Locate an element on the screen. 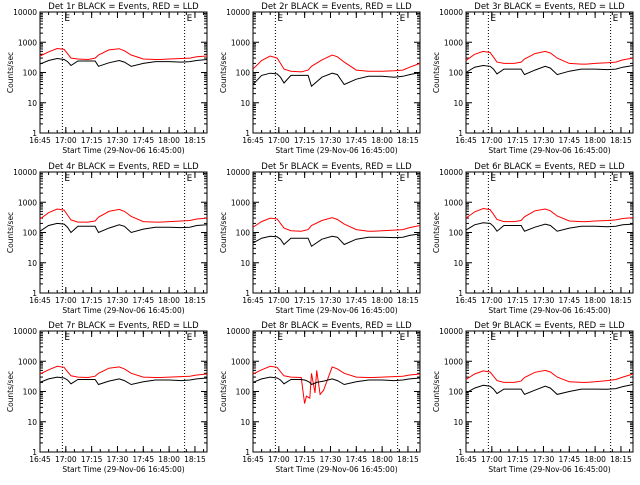 Image resolution: width=640 pixels, height=485 pixels. panel-title: Det 4r BLACK = Events, RED = LLD is located at coordinates (123, 167).